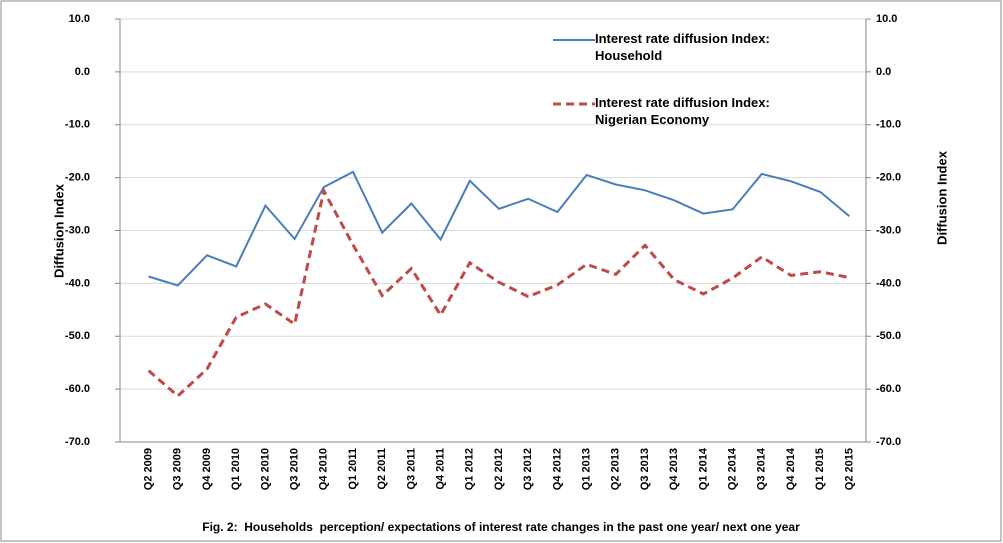 This screenshot has height=543, width=1003. I want to click on y2-tick-label: 0.0, so click(883, 72).